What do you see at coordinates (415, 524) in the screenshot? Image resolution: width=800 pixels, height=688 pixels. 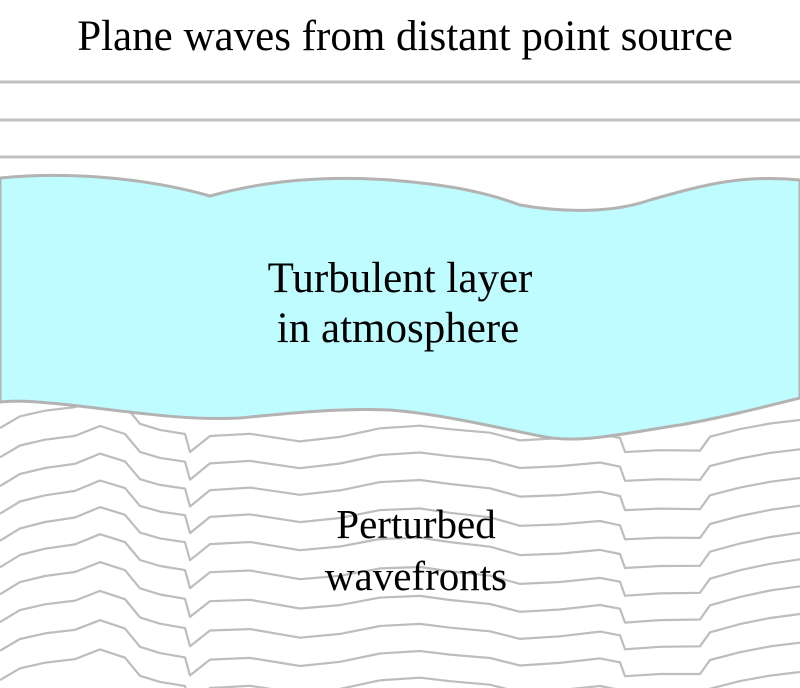 I see `perturbed-wavefronts-label-line1: Perturbed` at bounding box center [415, 524].